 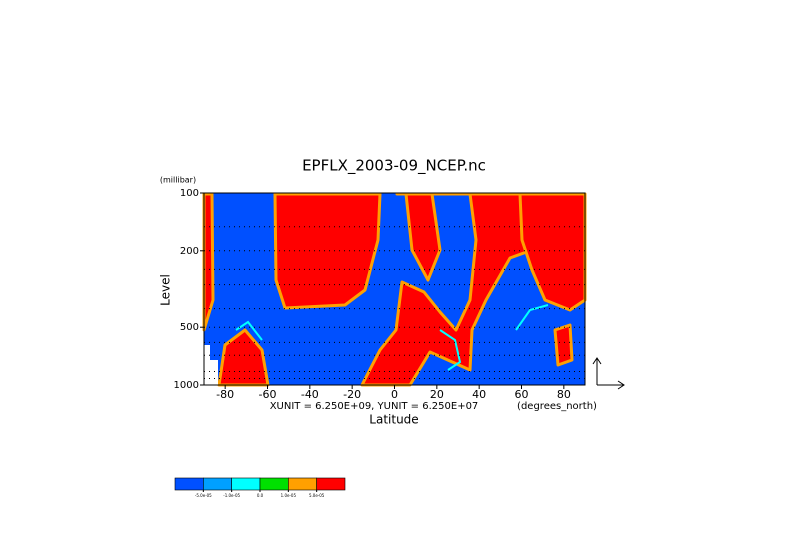 I want to click on x-tick-label: -20, so click(x=352, y=394).